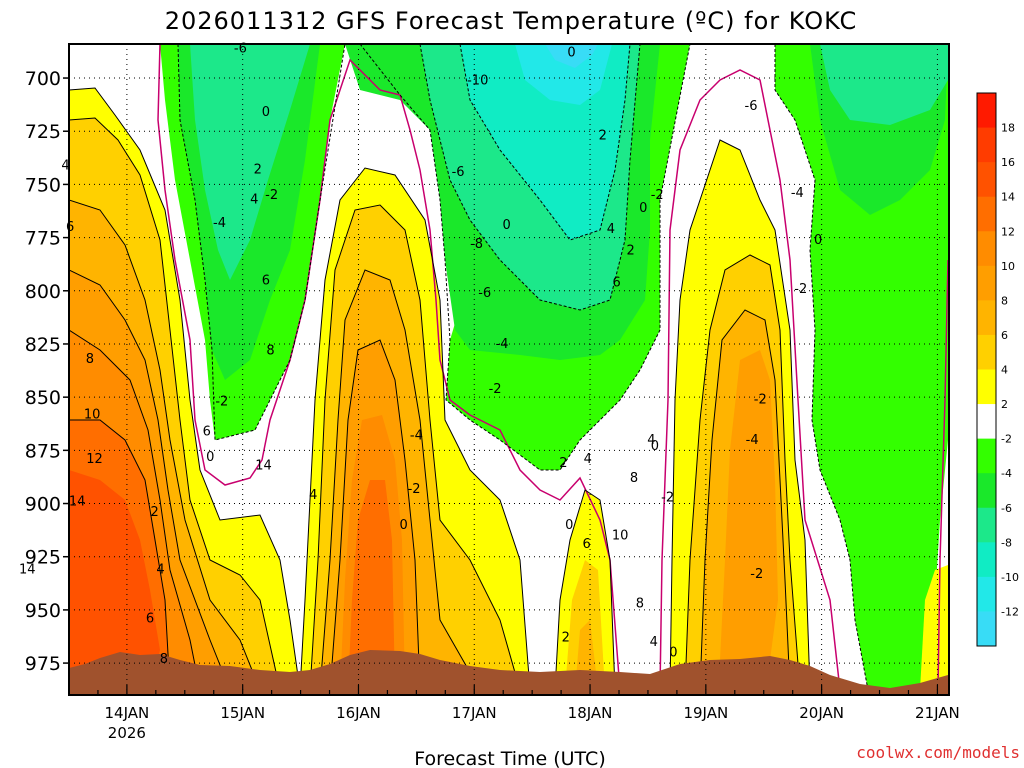 The image size is (1024, 768). Describe the element at coordinates (1006, 439) in the screenshot. I see `colorbar-label: -2` at that location.